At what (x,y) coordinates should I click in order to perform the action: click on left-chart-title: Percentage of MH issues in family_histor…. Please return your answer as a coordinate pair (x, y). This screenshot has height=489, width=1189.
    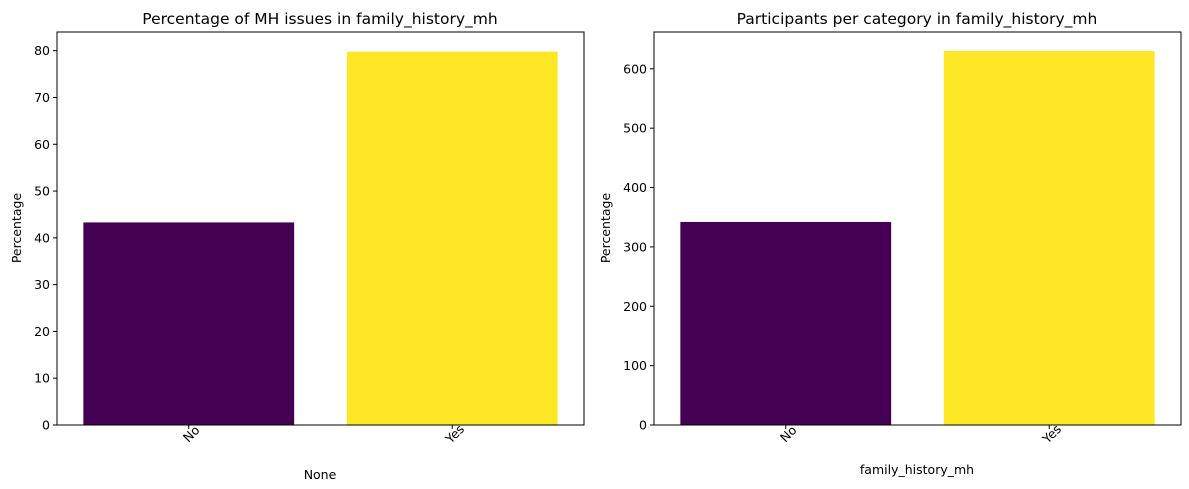
    Looking at the image, I should click on (319, 19).